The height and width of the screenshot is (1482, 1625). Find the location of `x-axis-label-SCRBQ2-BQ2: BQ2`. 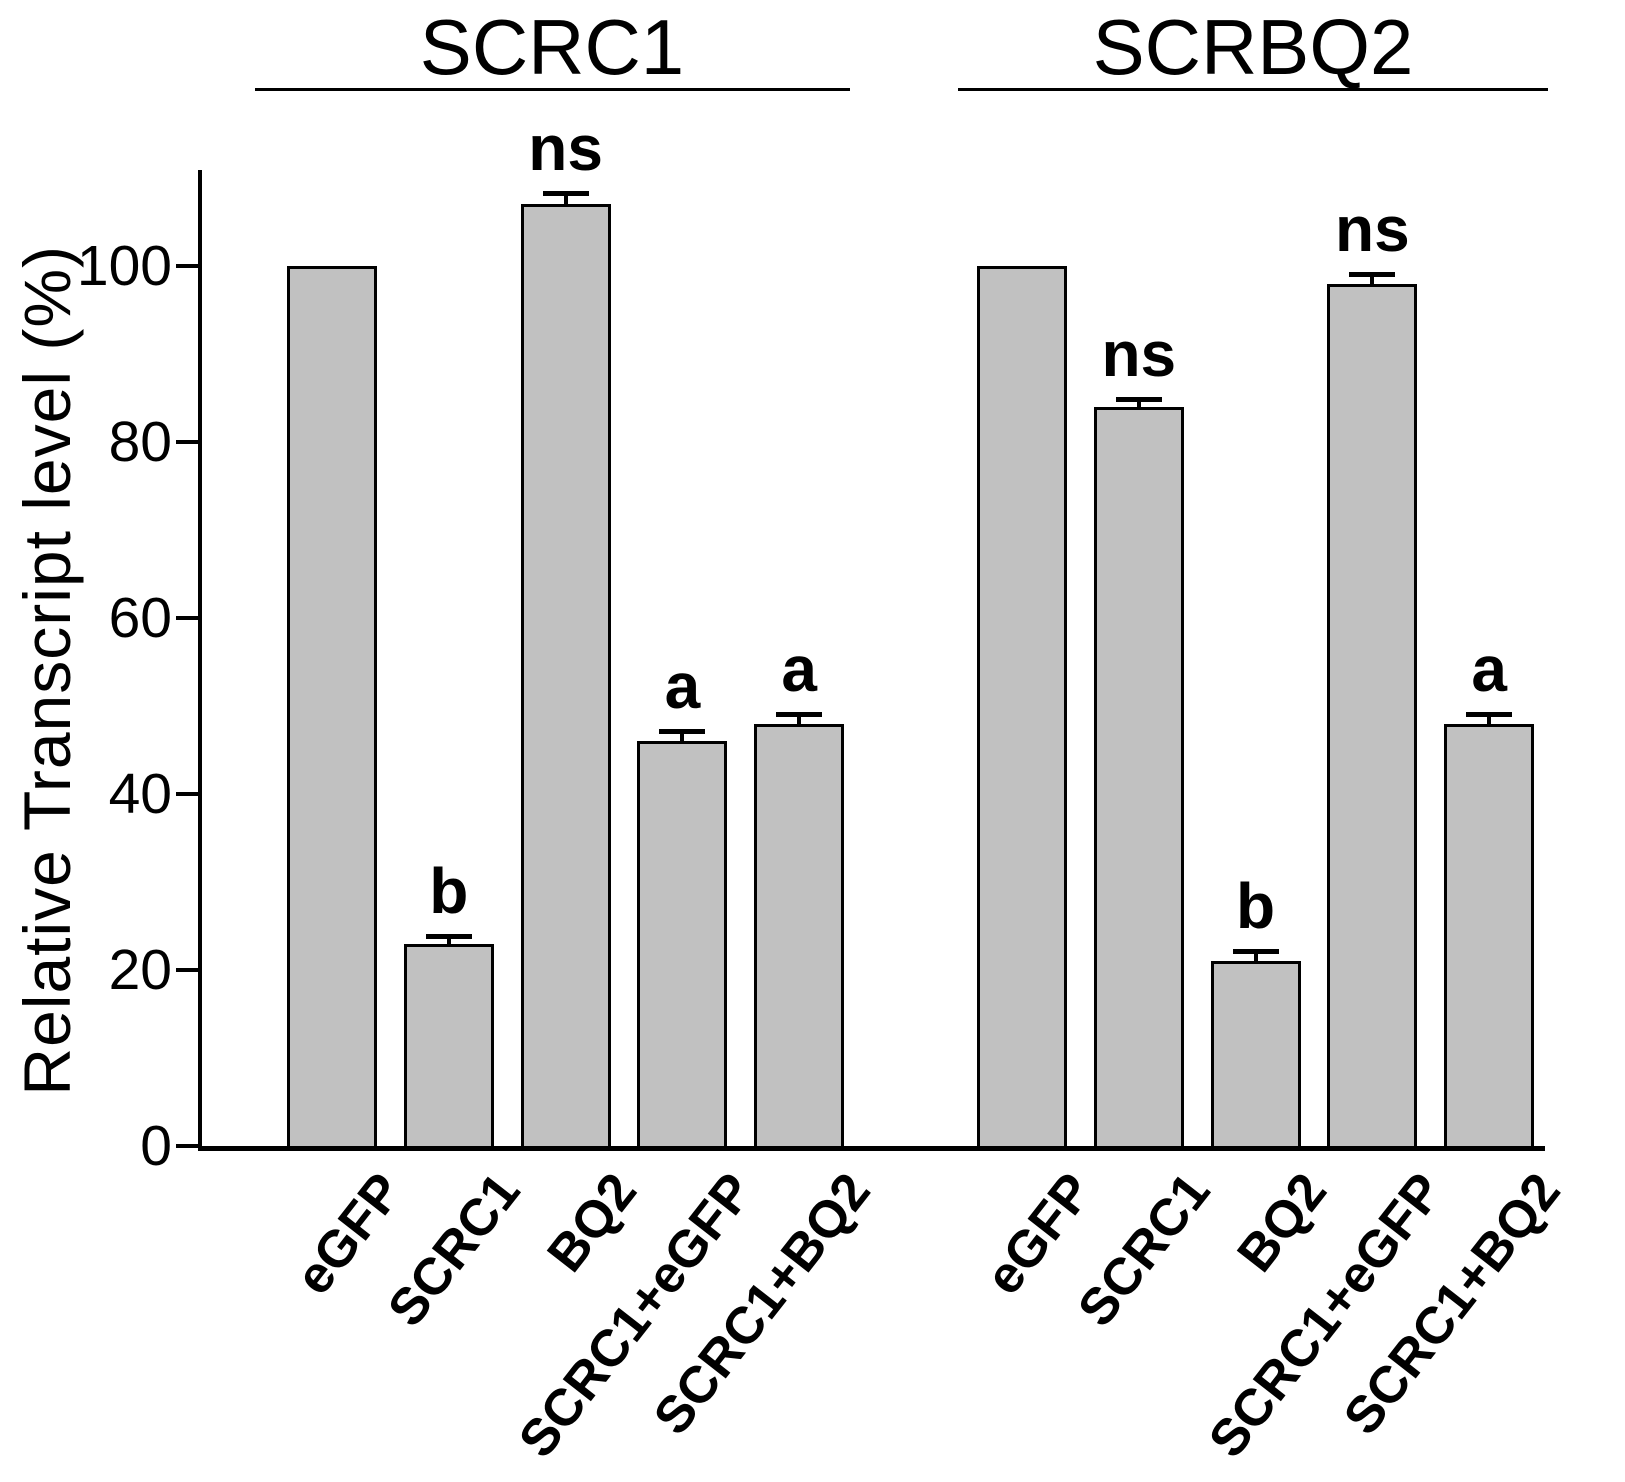

x-axis-label-SCRBQ2-BQ2: BQ2 is located at coordinates (1282, 1222).